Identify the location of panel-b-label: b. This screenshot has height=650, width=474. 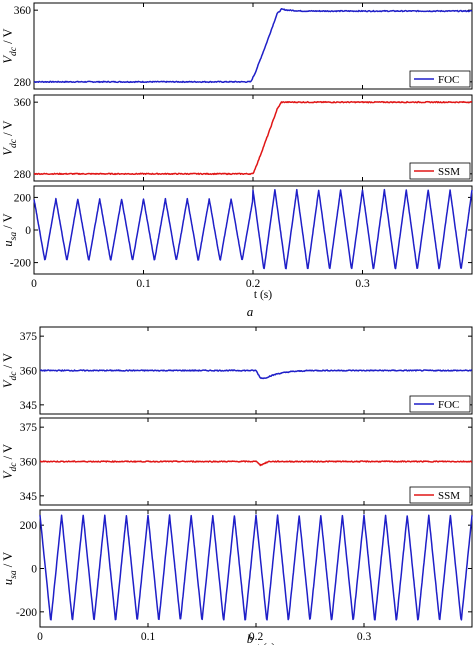
(250, 638).